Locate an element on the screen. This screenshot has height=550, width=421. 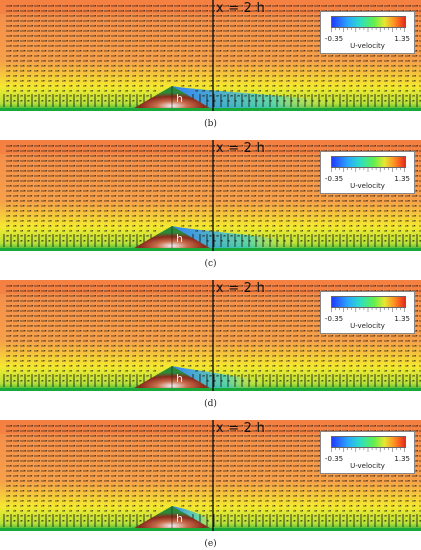
panel-caption: (b) is located at coordinates (210, 124).